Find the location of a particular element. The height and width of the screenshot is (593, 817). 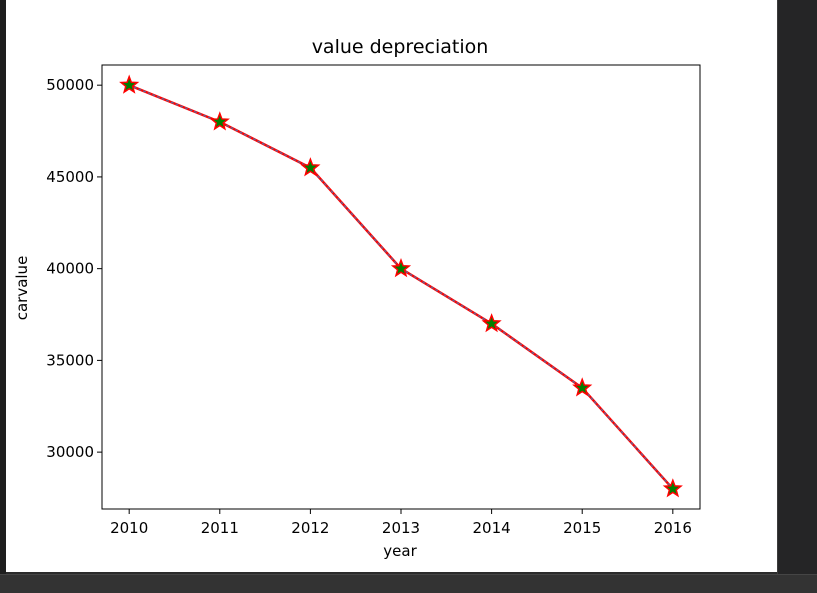

y-tick-label: 45000 is located at coordinates (70, 177).